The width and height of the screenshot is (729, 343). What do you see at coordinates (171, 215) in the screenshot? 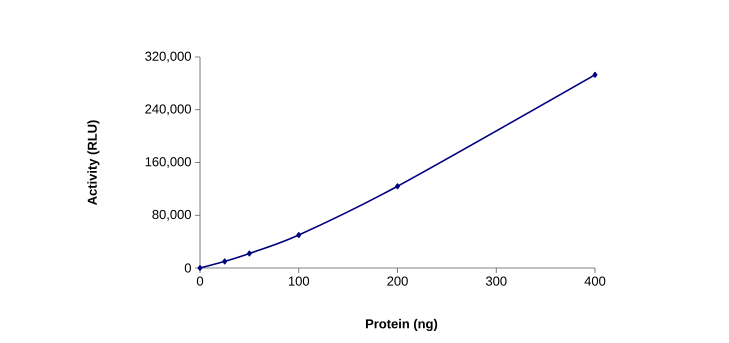
I see `y-tick-label: 80,000` at bounding box center [171, 215].